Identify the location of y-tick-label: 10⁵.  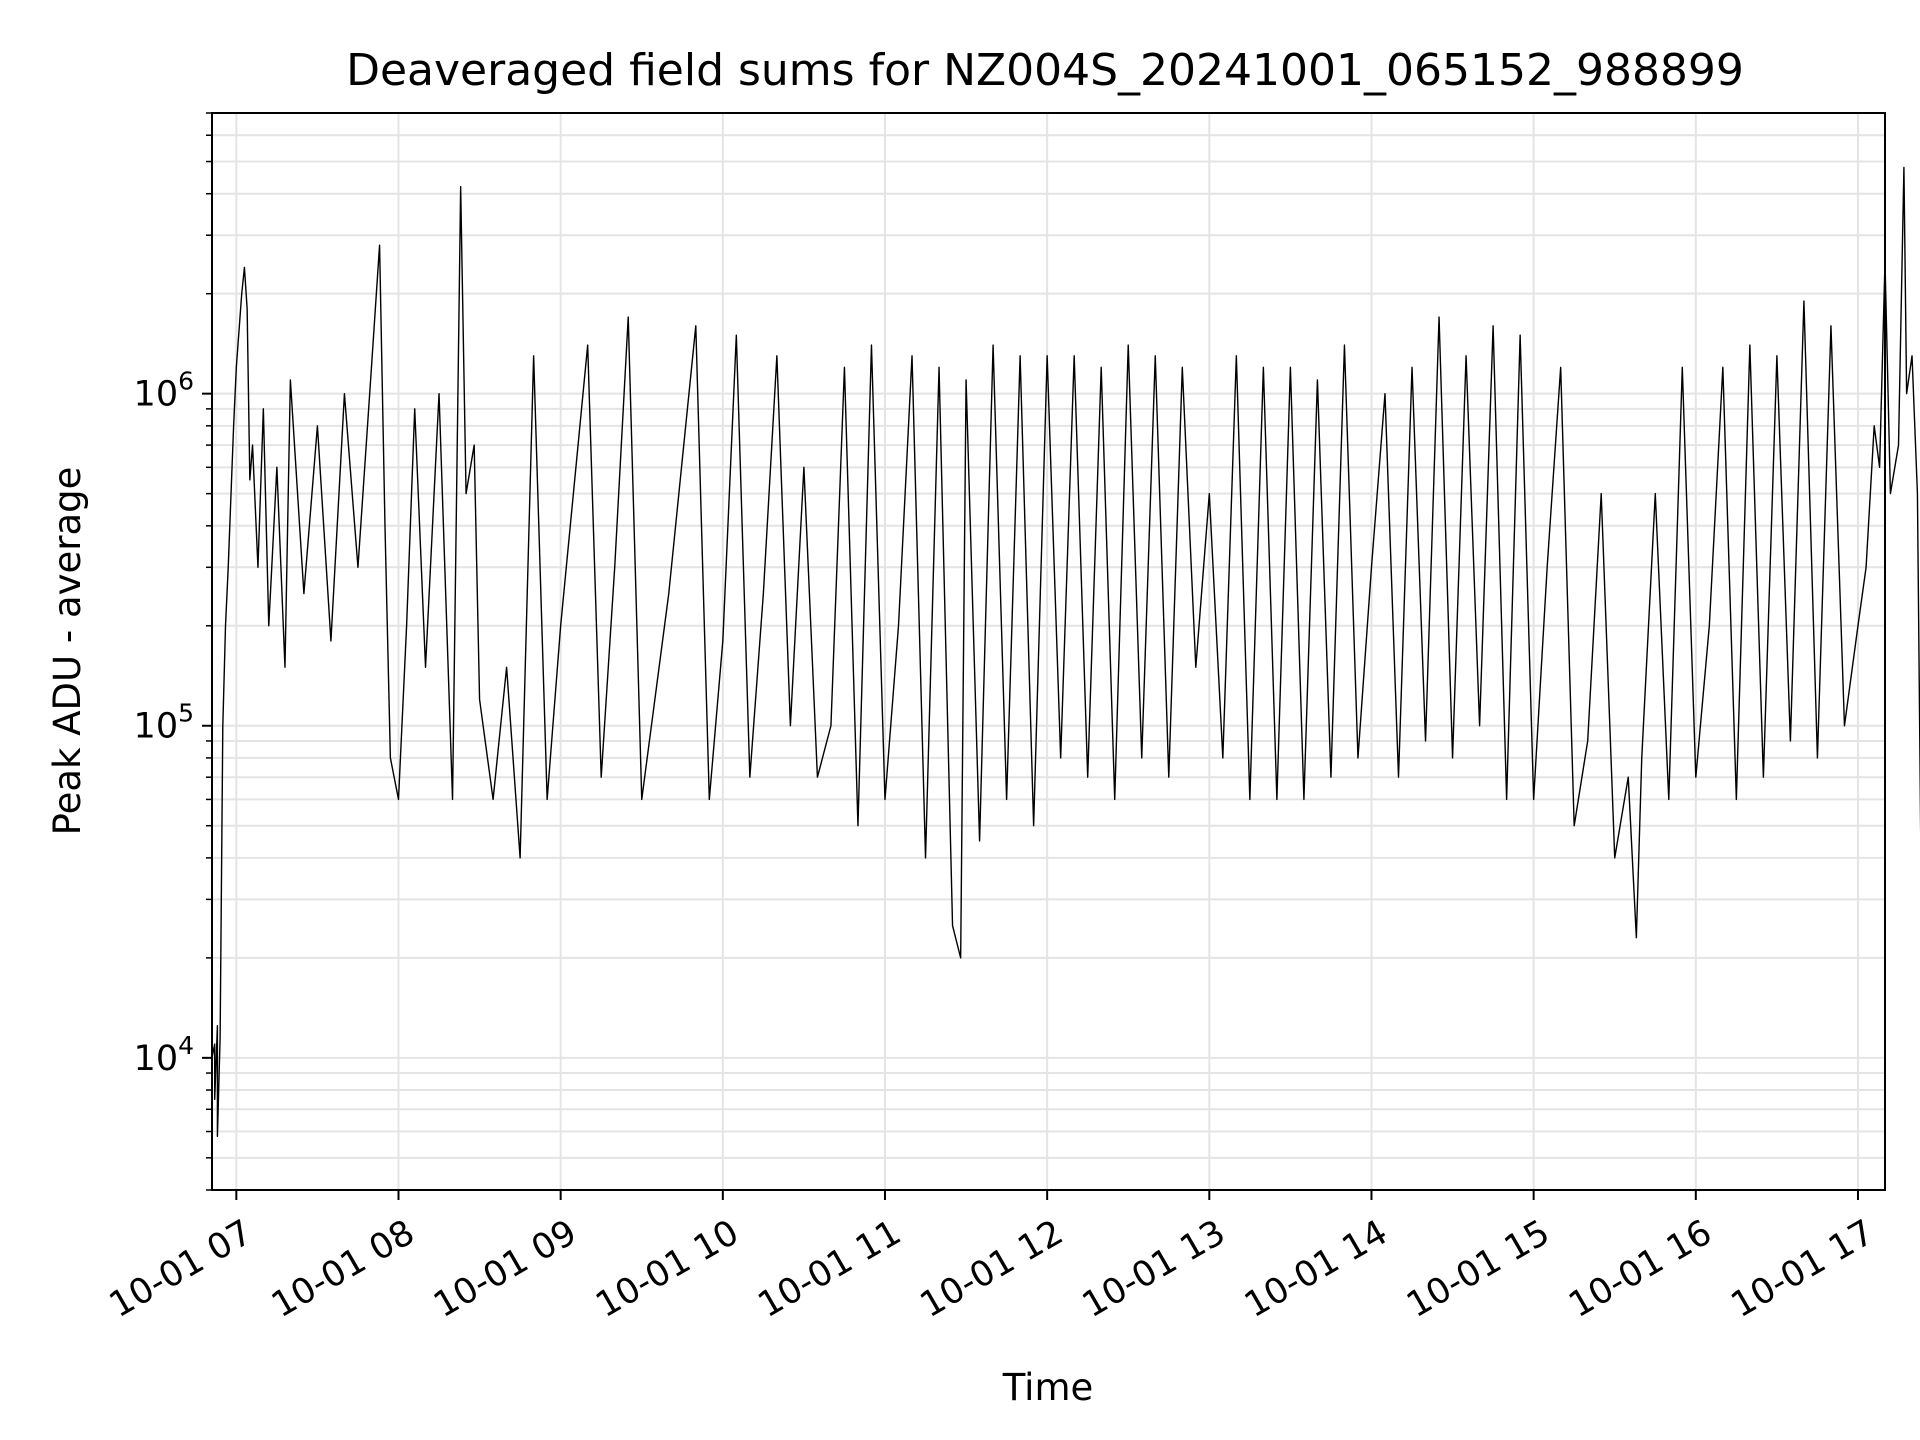
(164, 723).